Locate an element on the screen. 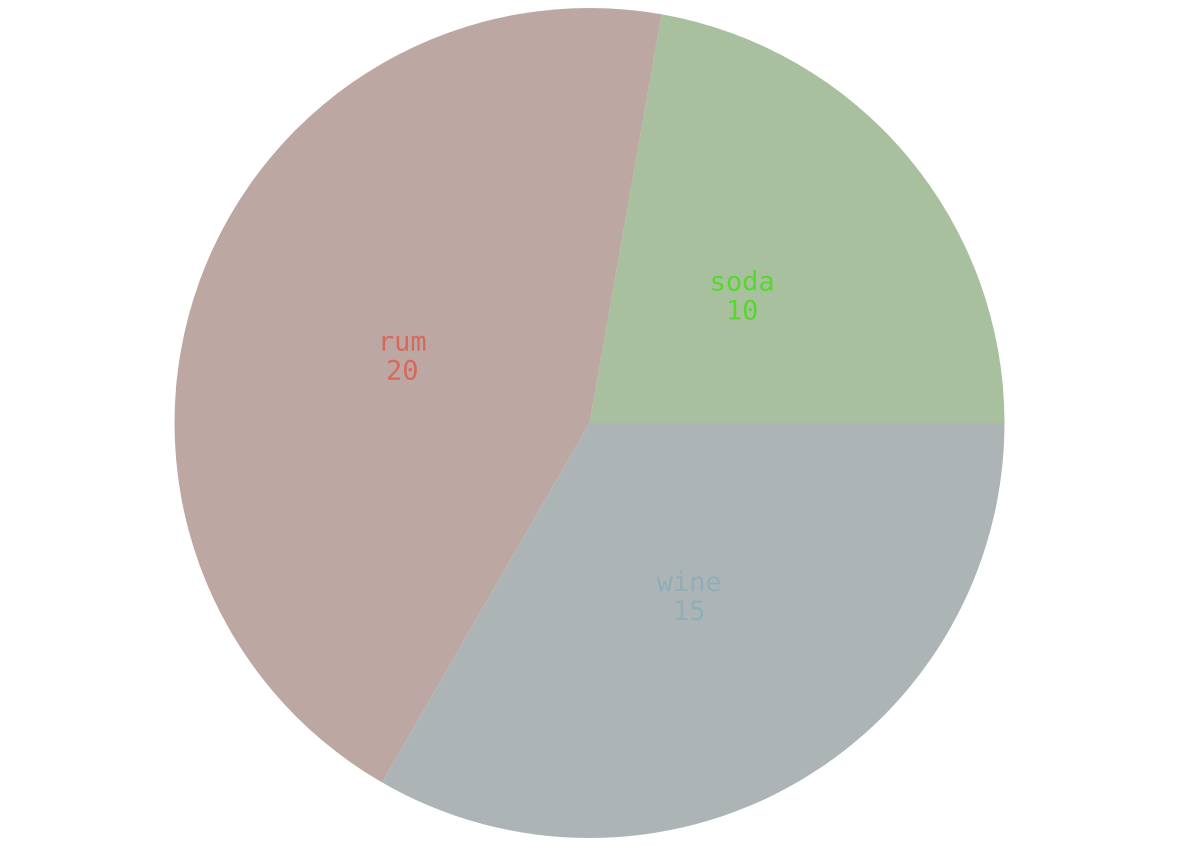 The height and width of the screenshot is (846, 1179). pie-slice-label-wine: wine is located at coordinates (689, 582).